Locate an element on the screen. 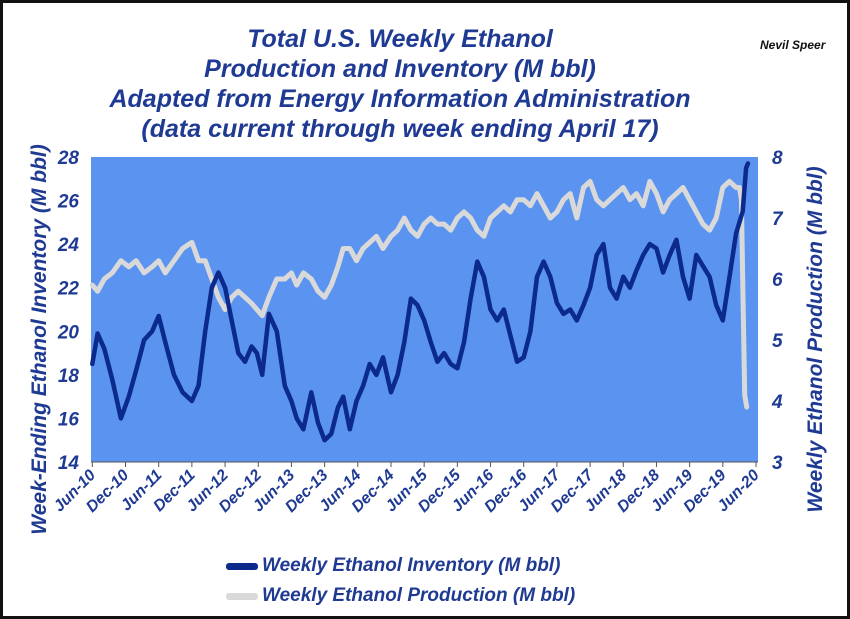 Image resolution: width=850 pixels, height=619 pixels. y2-tick-label: 3 is located at coordinates (777, 463).